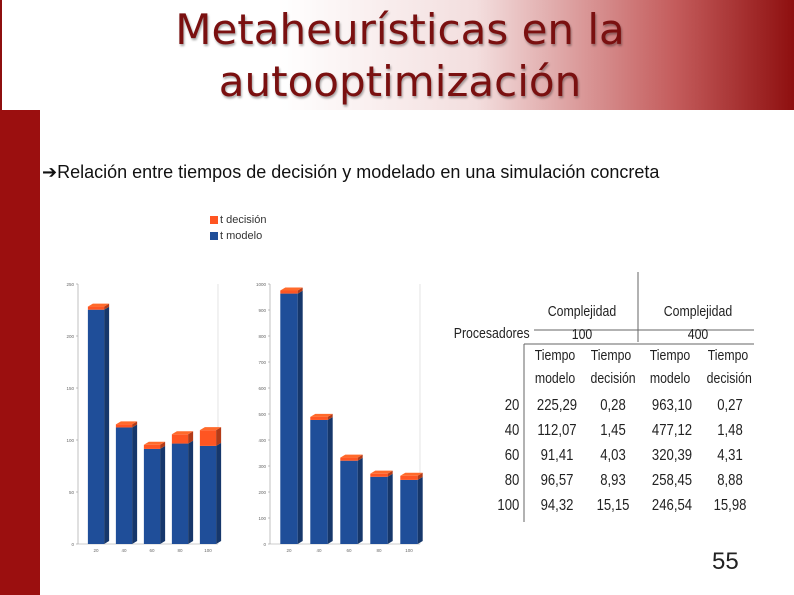 This screenshot has width=794, height=595. I want to click on table-cell-processors: 100, so click(508, 505).